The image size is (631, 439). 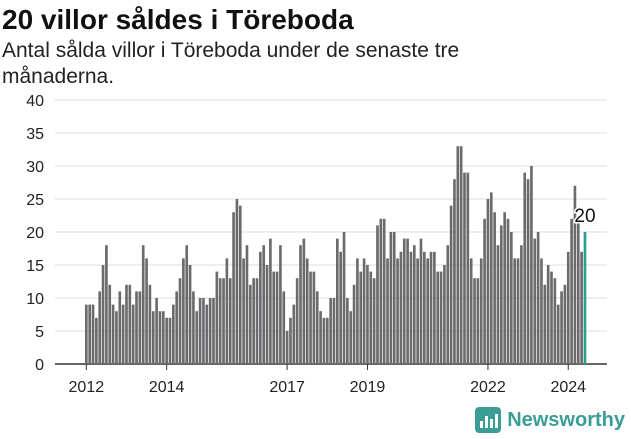 What do you see at coordinates (488, 387) in the screenshot?
I see `x-tick-label: 2022` at bounding box center [488, 387].